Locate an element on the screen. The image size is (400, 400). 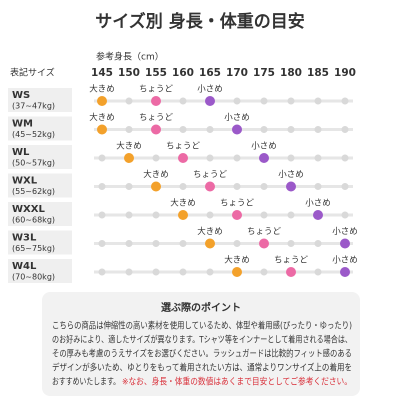
row-sublabel: (45~52kg) is located at coordinates (33, 134).